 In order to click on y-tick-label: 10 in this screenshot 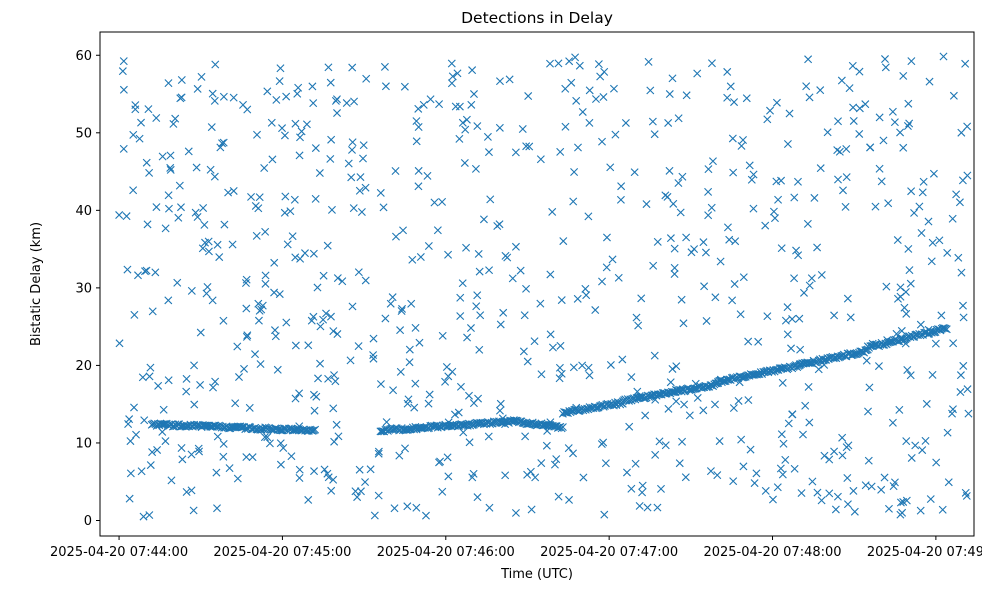, I will do `click(83, 443)`.